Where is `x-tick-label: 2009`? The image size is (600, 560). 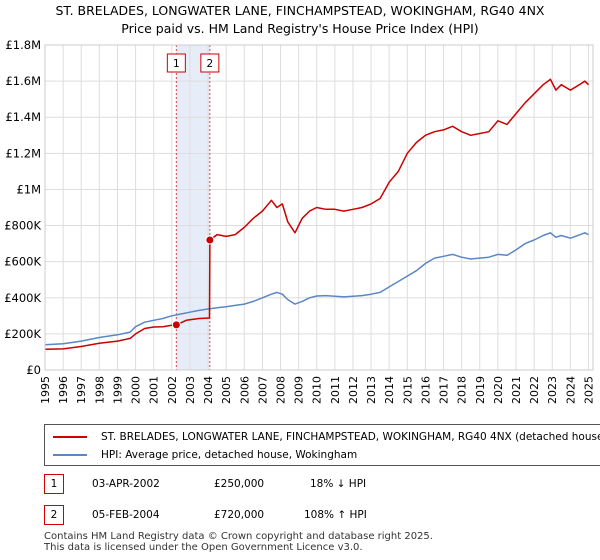
x-tick-label: 2009 is located at coordinates (299, 390).